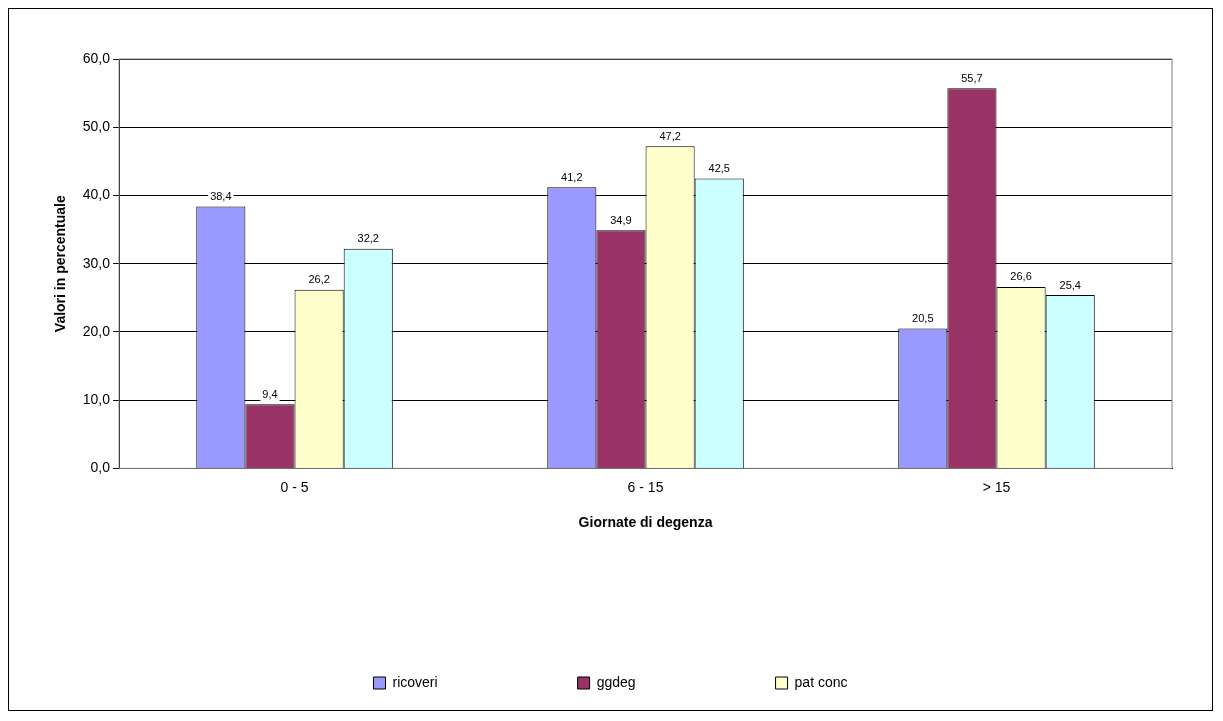 The width and height of the screenshot is (1223, 721). What do you see at coordinates (719, 167) in the screenshot?
I see `data-label: 42,5` at bounding box center [719, 167].